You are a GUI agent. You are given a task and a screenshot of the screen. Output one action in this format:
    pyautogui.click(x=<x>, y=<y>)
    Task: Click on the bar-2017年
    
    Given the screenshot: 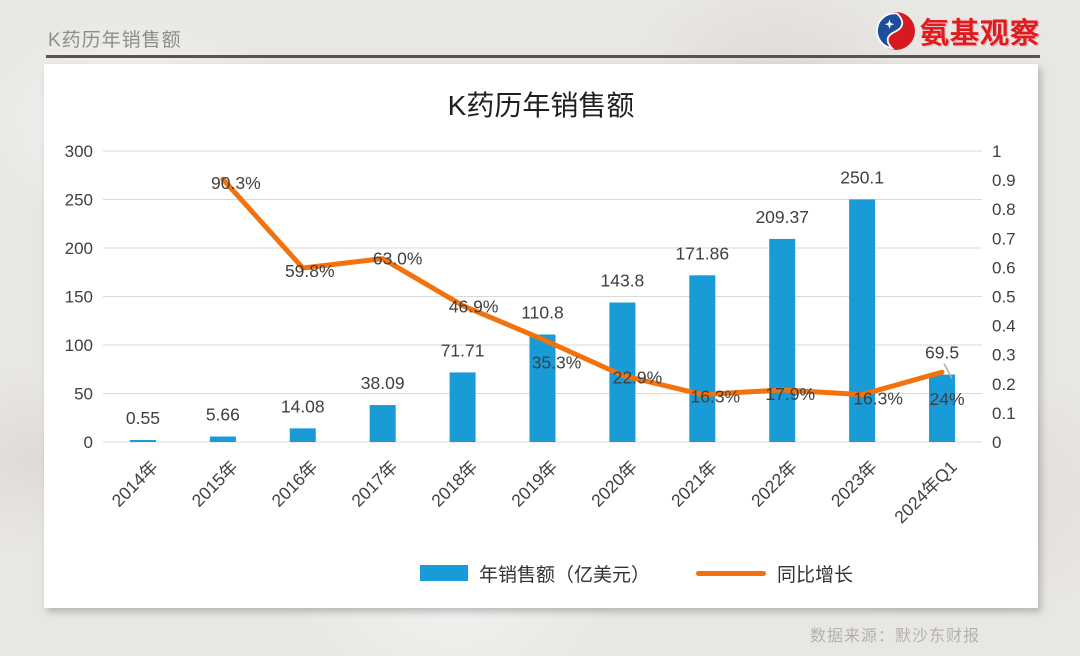 What is the action you would take?
    pyautogui.click(x=382, y=423)
    